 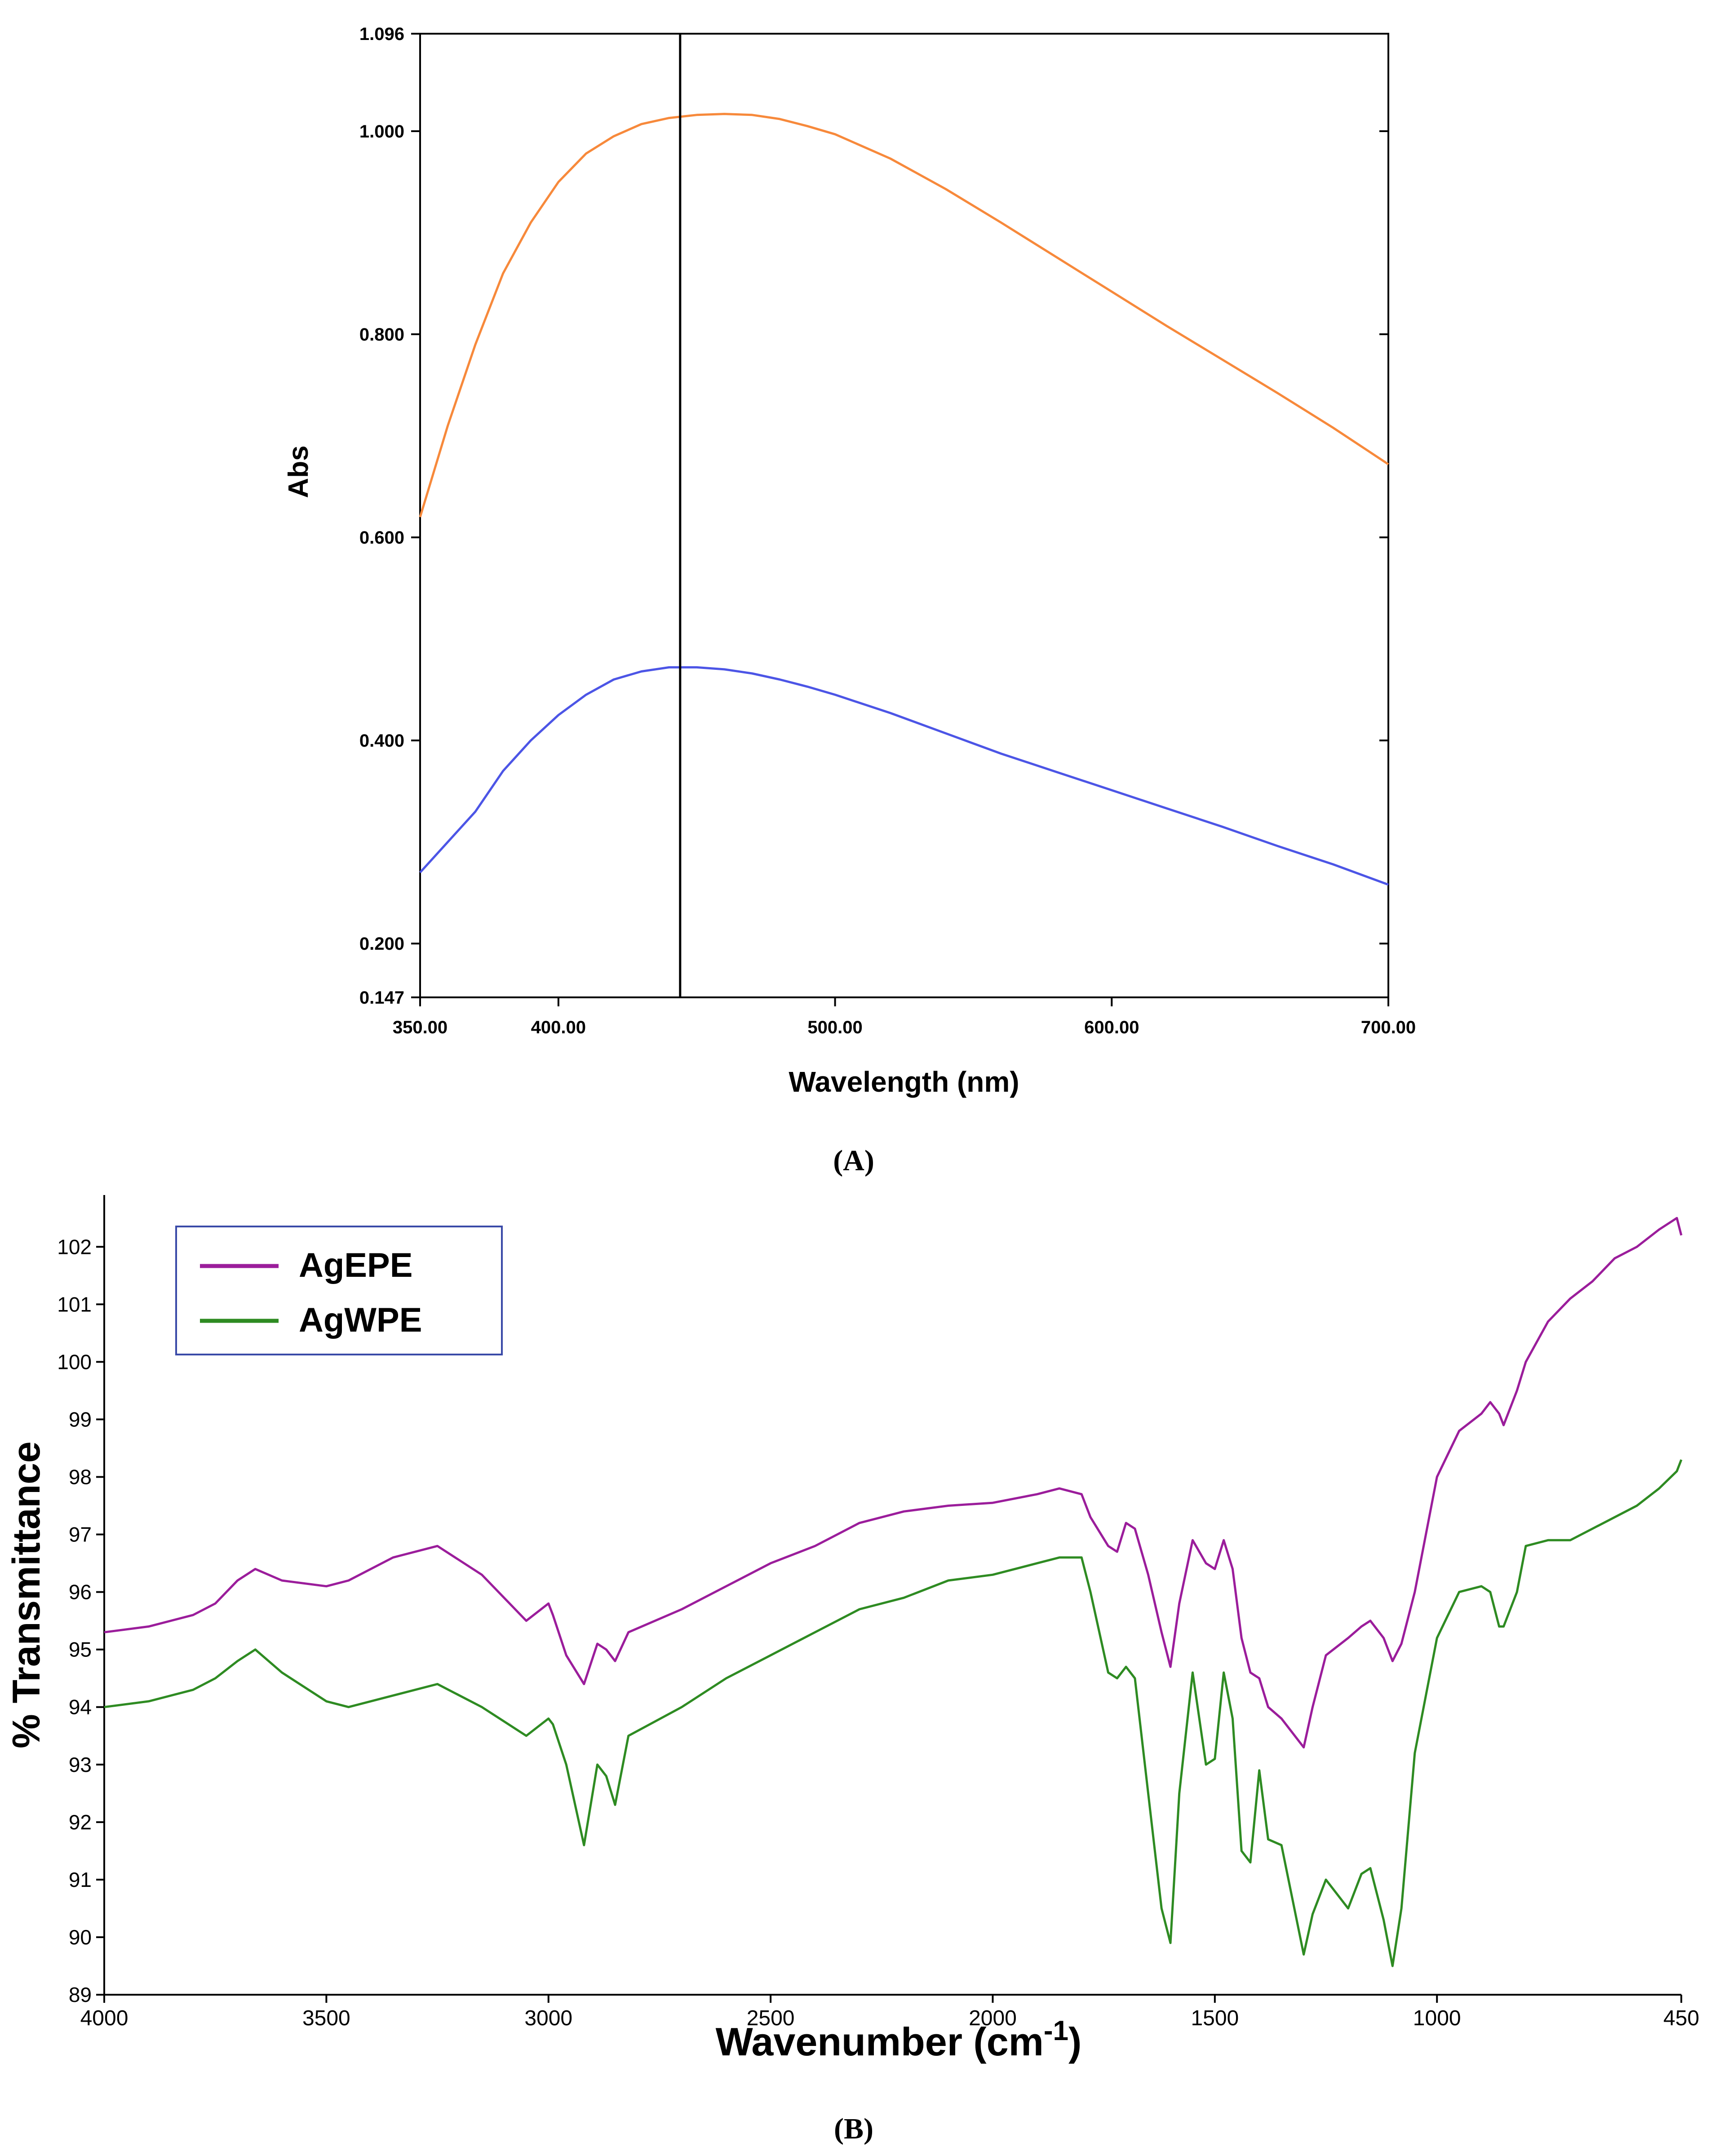 I want to click on chart-b-y-tick-label: 101, so click(x=75, y=1304).